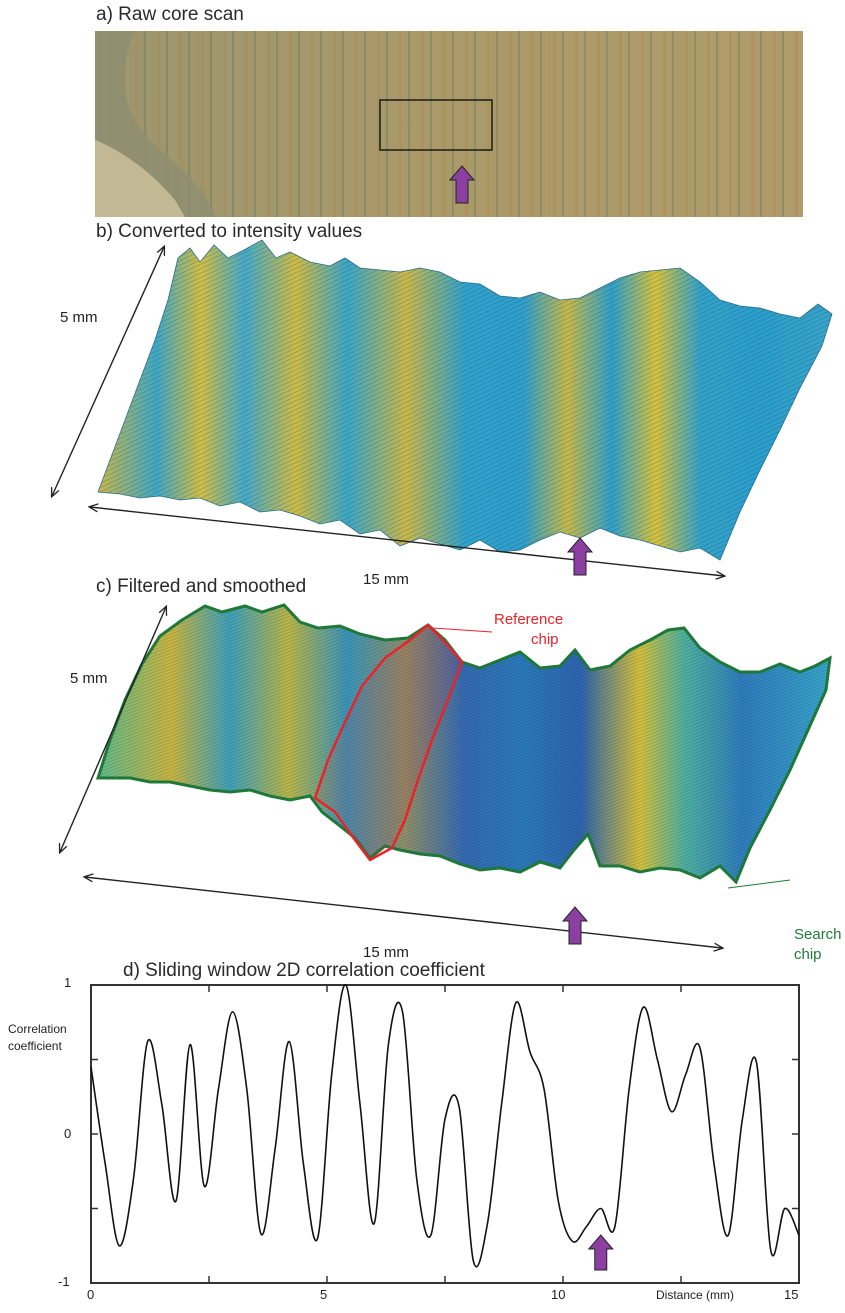  What do you see at coordinates (386, 579) in the screenshot?
I see `panel-b-width-label: 15 mm` at bounding box center [386, 579].